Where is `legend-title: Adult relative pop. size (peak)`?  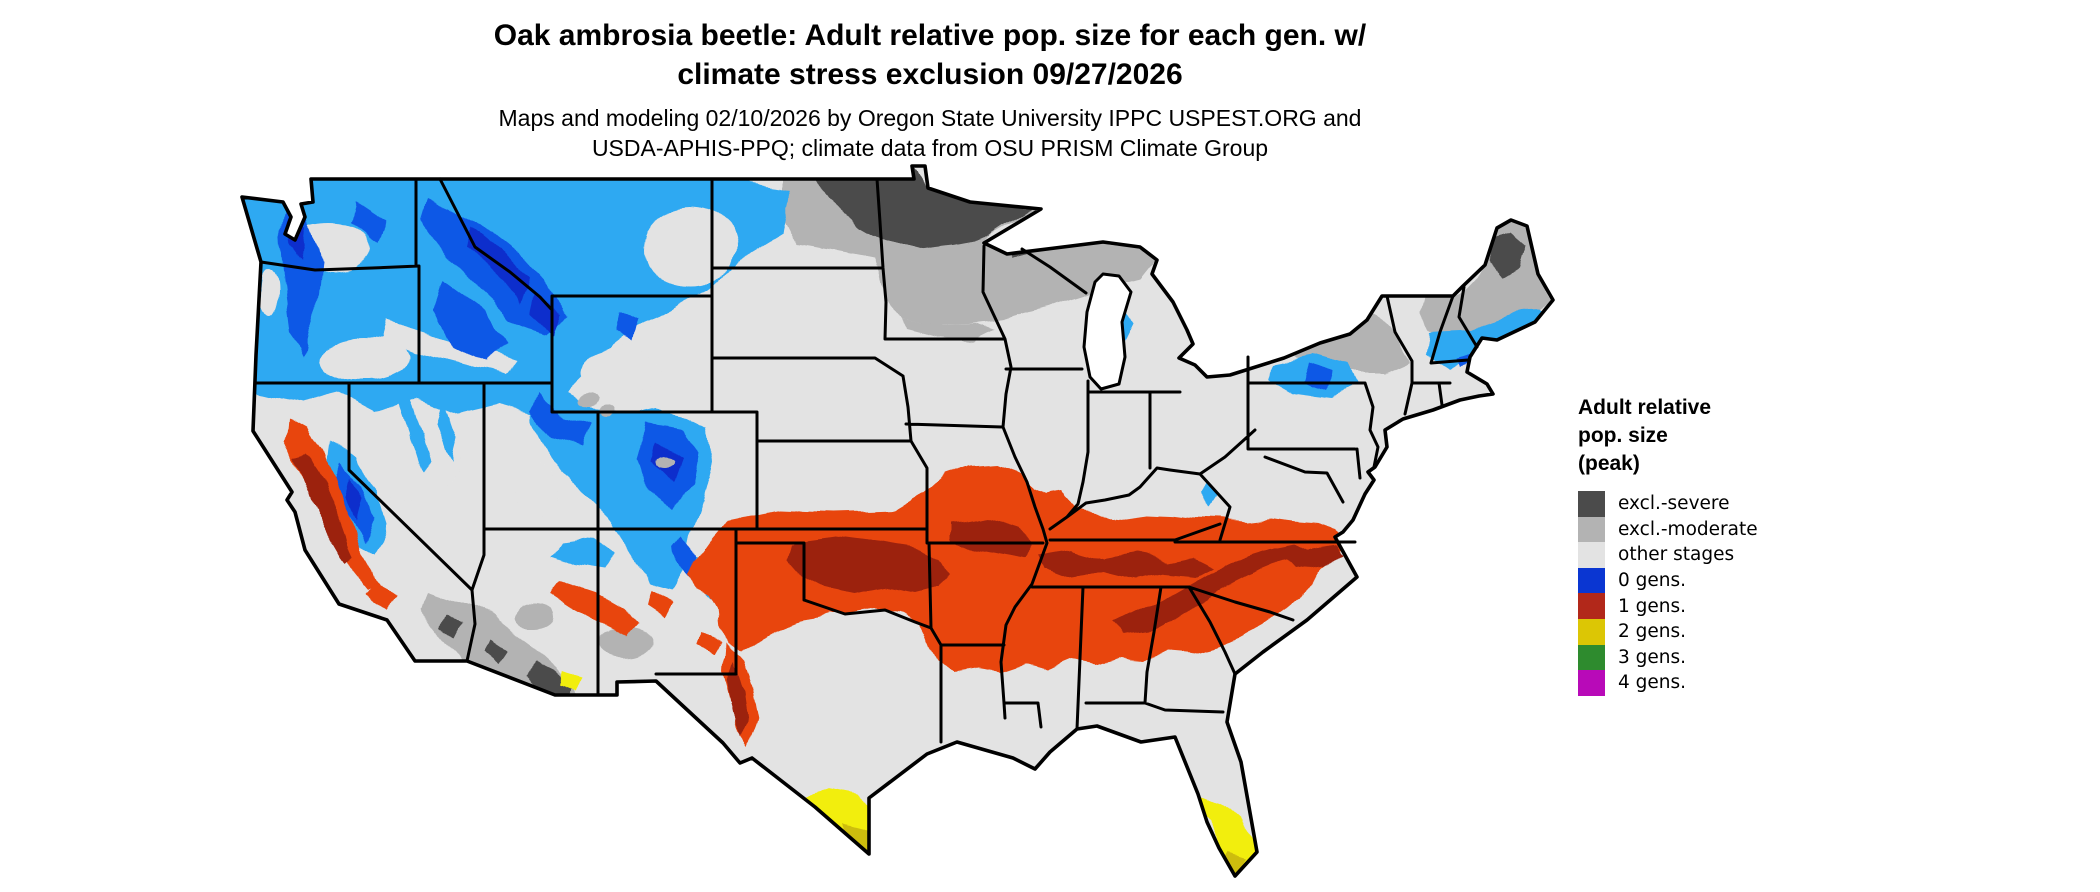 legend-title: Adult relative pop. size (peak) is located at coordinates (1733, 436).